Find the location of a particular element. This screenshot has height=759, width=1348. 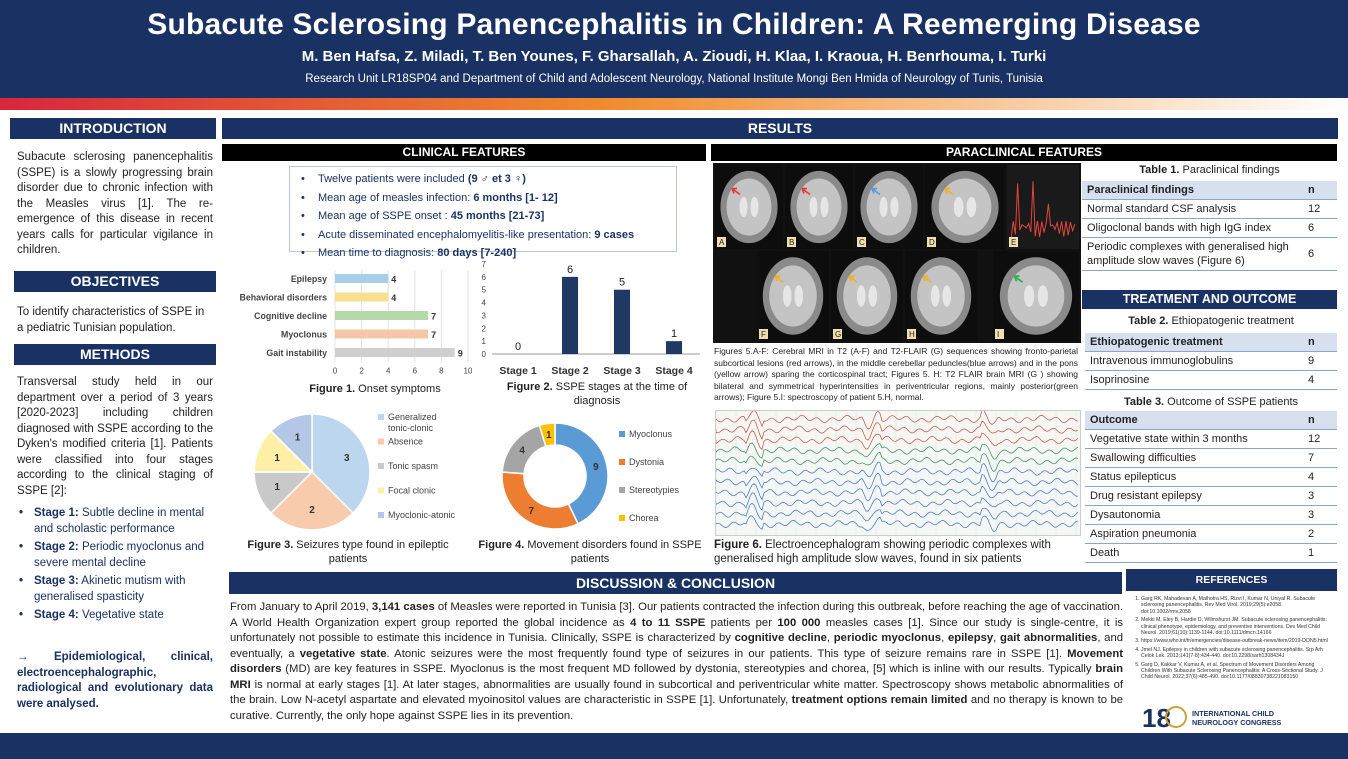

table1-cell: Normal standard CSF analysis is located at coordinates (1192, 209).